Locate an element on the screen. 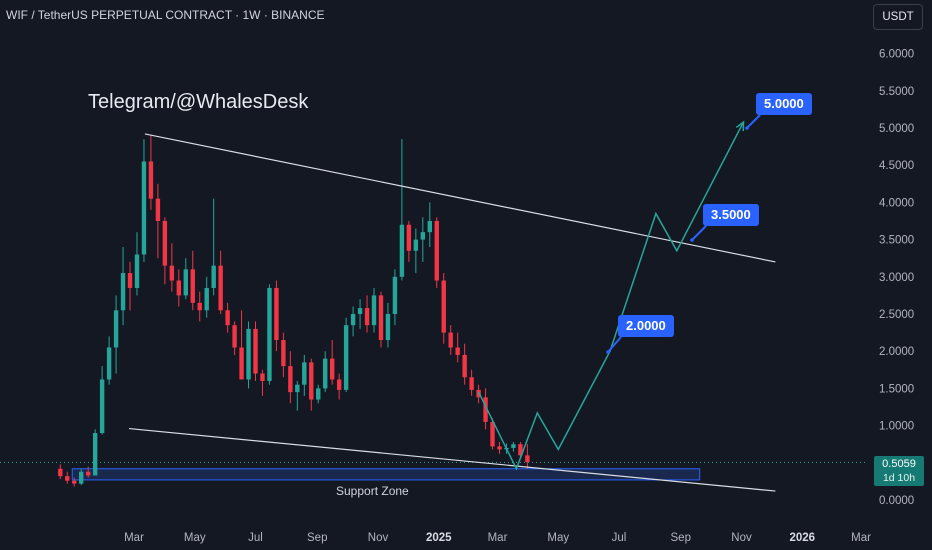 The height and width of the screenshot is (550, 932). y-tick-label: 1.0000 is located at coordinates (896, 427).